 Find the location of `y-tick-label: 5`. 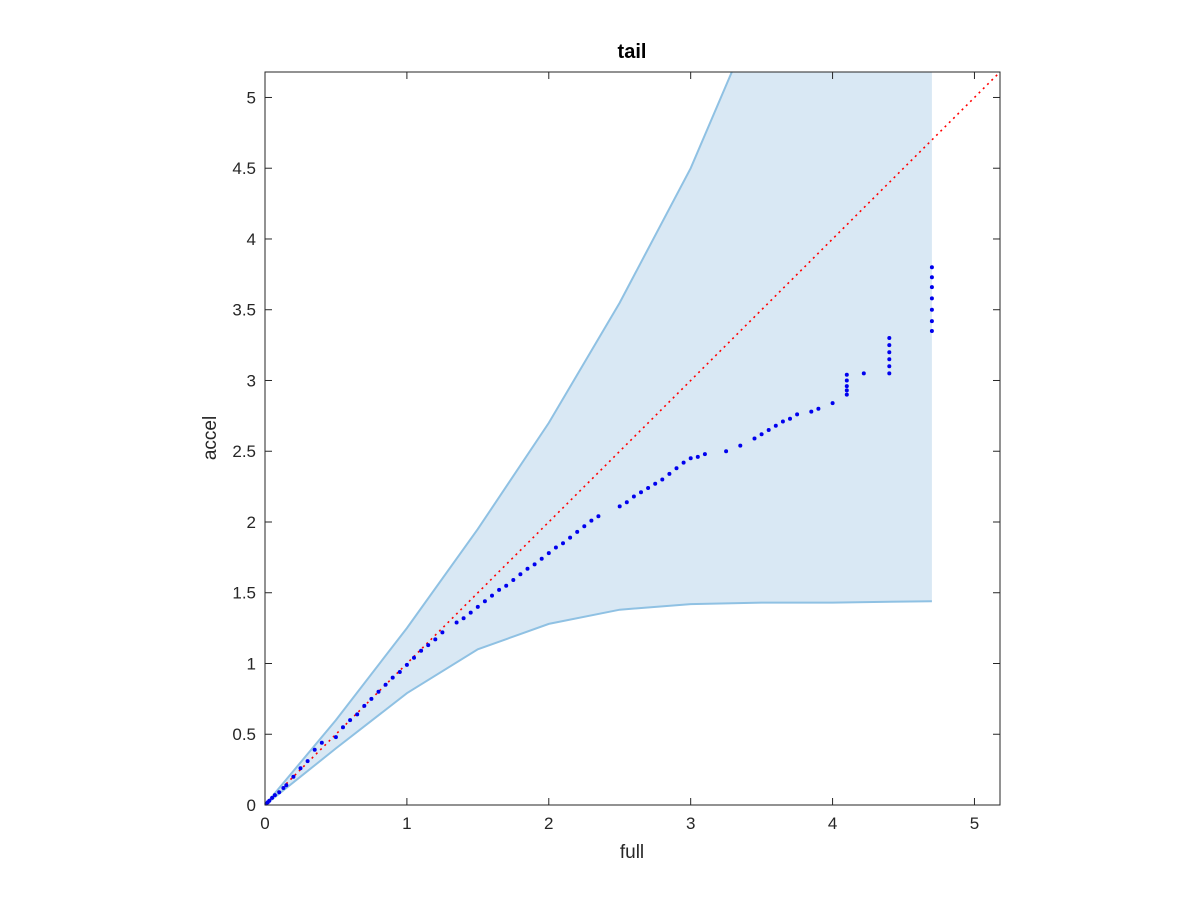

y-tick-label: 5 is located at coordinates (251, 97).